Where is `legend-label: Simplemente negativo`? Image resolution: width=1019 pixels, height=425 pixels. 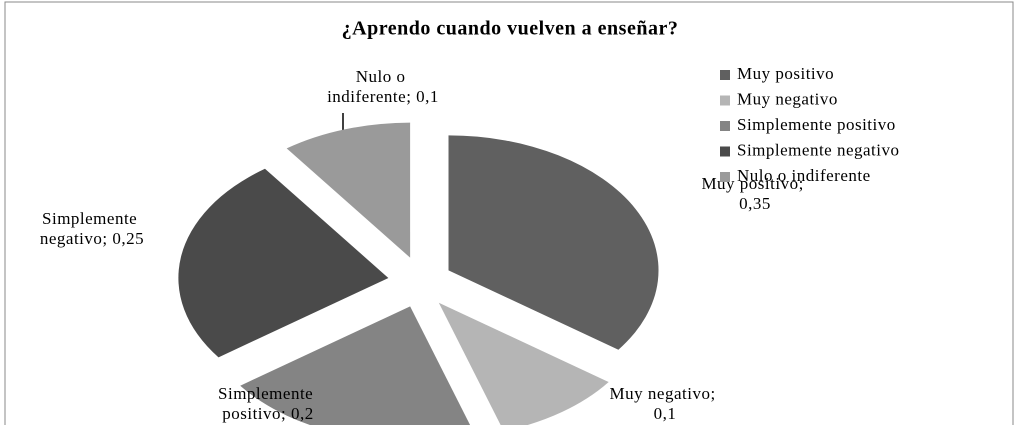
legend-label: Simplemente negativo is located at coordinates (818, 149).